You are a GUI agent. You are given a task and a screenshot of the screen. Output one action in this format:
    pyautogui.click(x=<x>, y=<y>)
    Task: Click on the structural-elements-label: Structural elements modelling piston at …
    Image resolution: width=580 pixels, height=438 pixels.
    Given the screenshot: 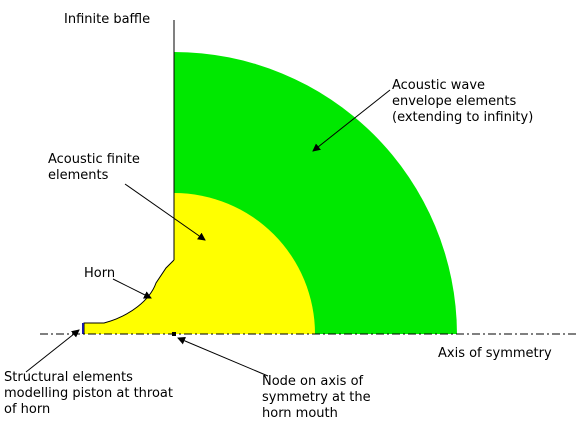 What is the action you would take?
    pyautogui.click(x=88, y=393)
    